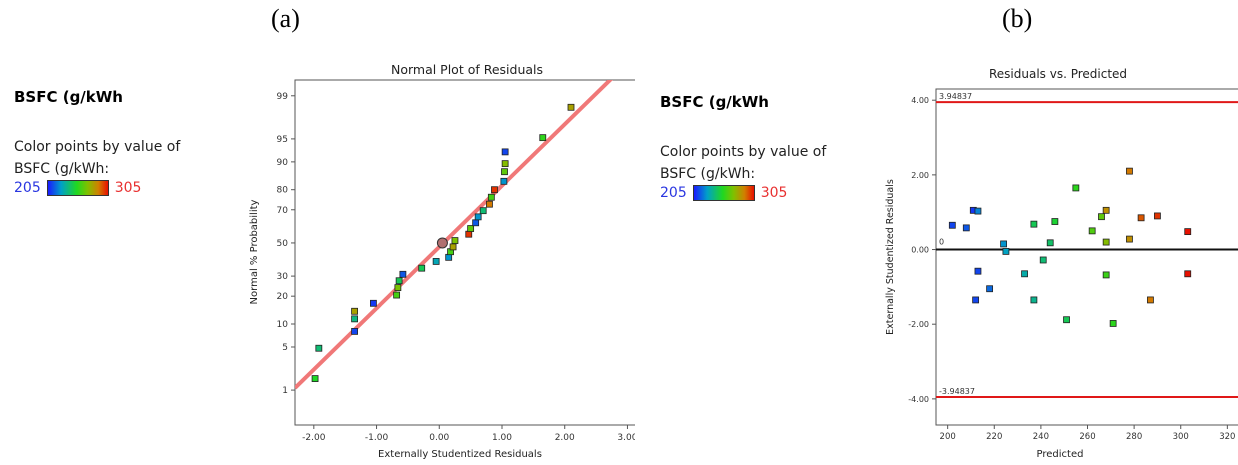 Image resolution: width=1238 pixels, height=465 pixels. I want to click on x-tick-label: 280, so click(1134, 437).